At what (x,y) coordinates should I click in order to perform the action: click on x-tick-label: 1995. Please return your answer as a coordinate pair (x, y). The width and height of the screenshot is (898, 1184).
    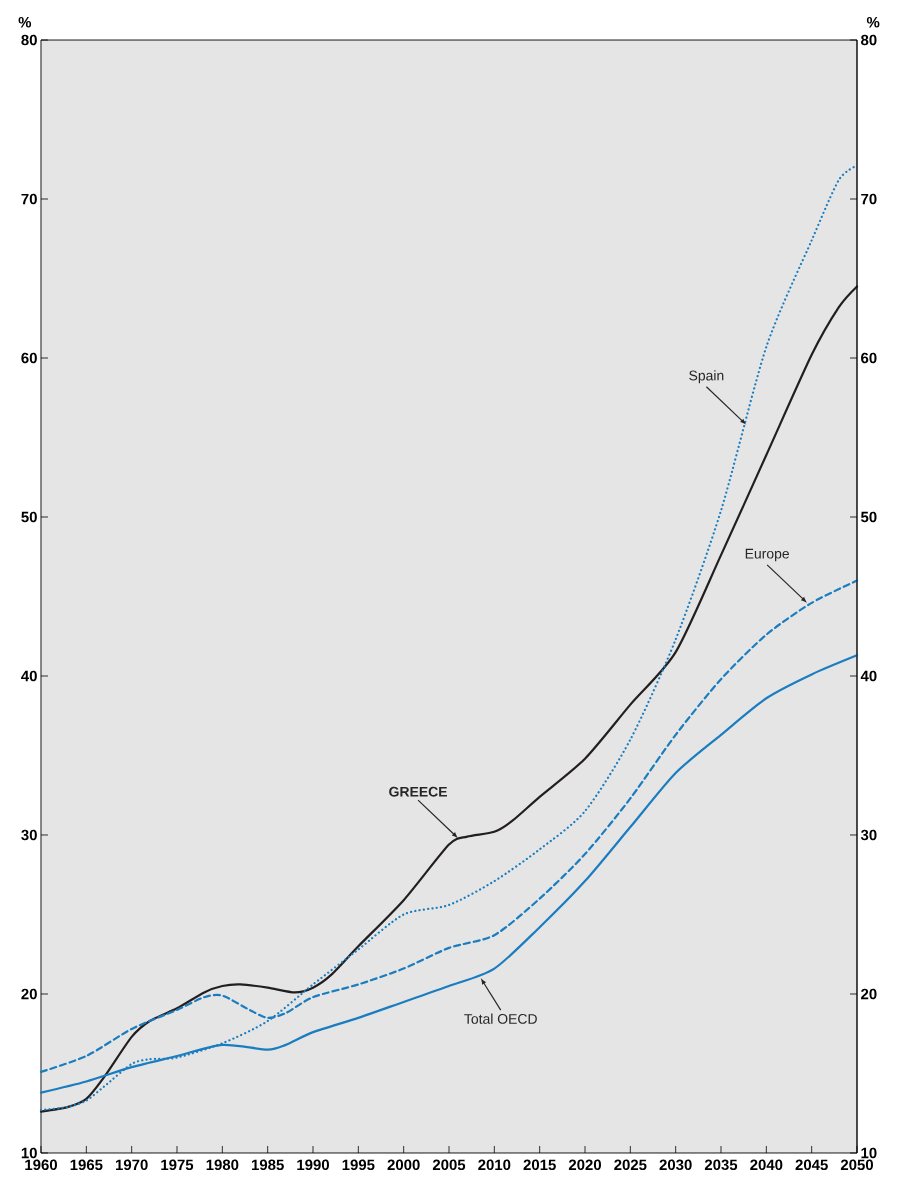
    Looking at the image, I should click on (358, 1165).